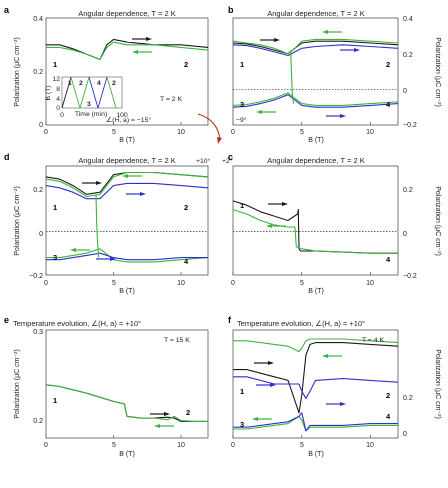 This screenshot has height=488, width=448. Describe the element at coordinates (17, 72) in the screenshot. I see `ylabel-a: Polarization (μC cm⁻²)` at that location.